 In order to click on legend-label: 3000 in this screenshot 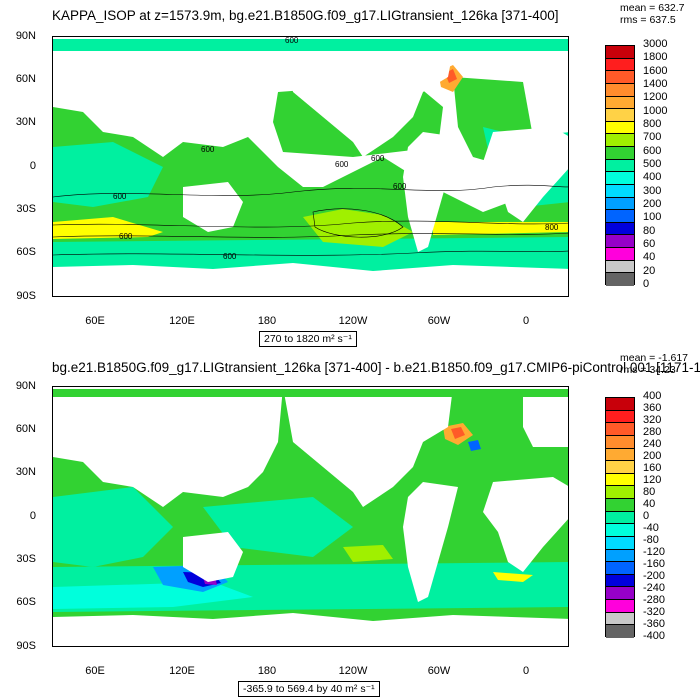, I will do `click(655, 44)`.